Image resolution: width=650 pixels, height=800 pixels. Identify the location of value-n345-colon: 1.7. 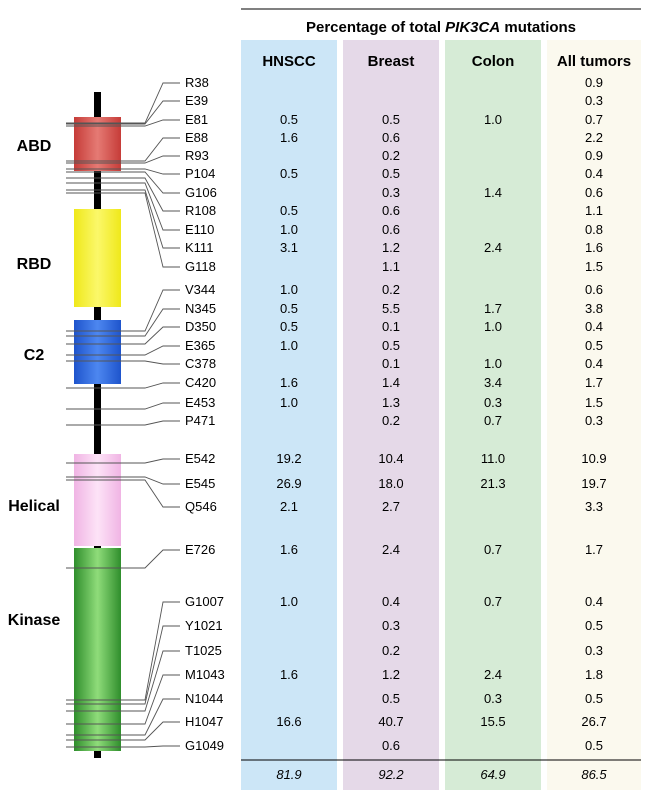
(493, 308).